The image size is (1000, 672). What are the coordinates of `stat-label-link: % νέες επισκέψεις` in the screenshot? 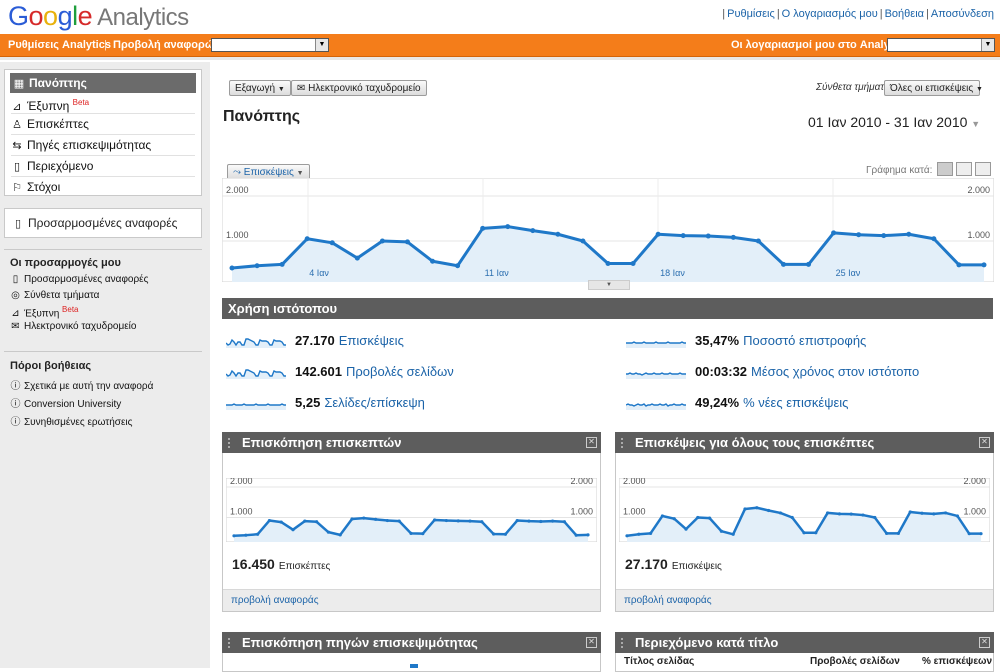 It's located at (796, 402).